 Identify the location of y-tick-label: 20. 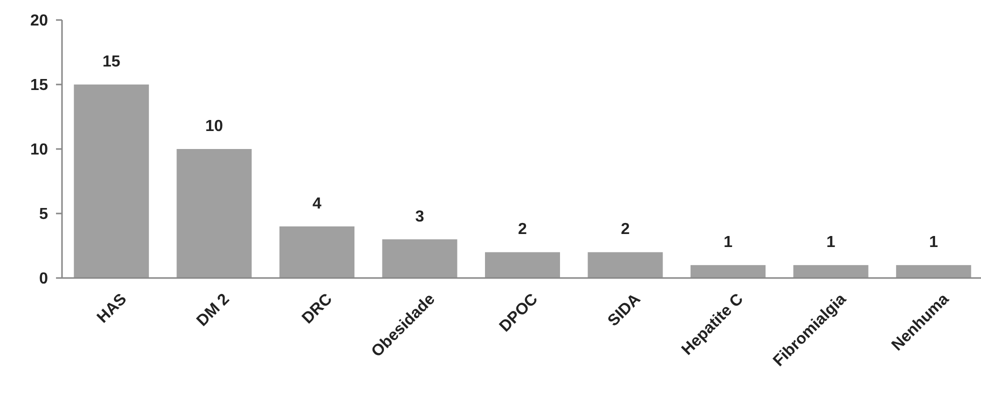
(39, 21).